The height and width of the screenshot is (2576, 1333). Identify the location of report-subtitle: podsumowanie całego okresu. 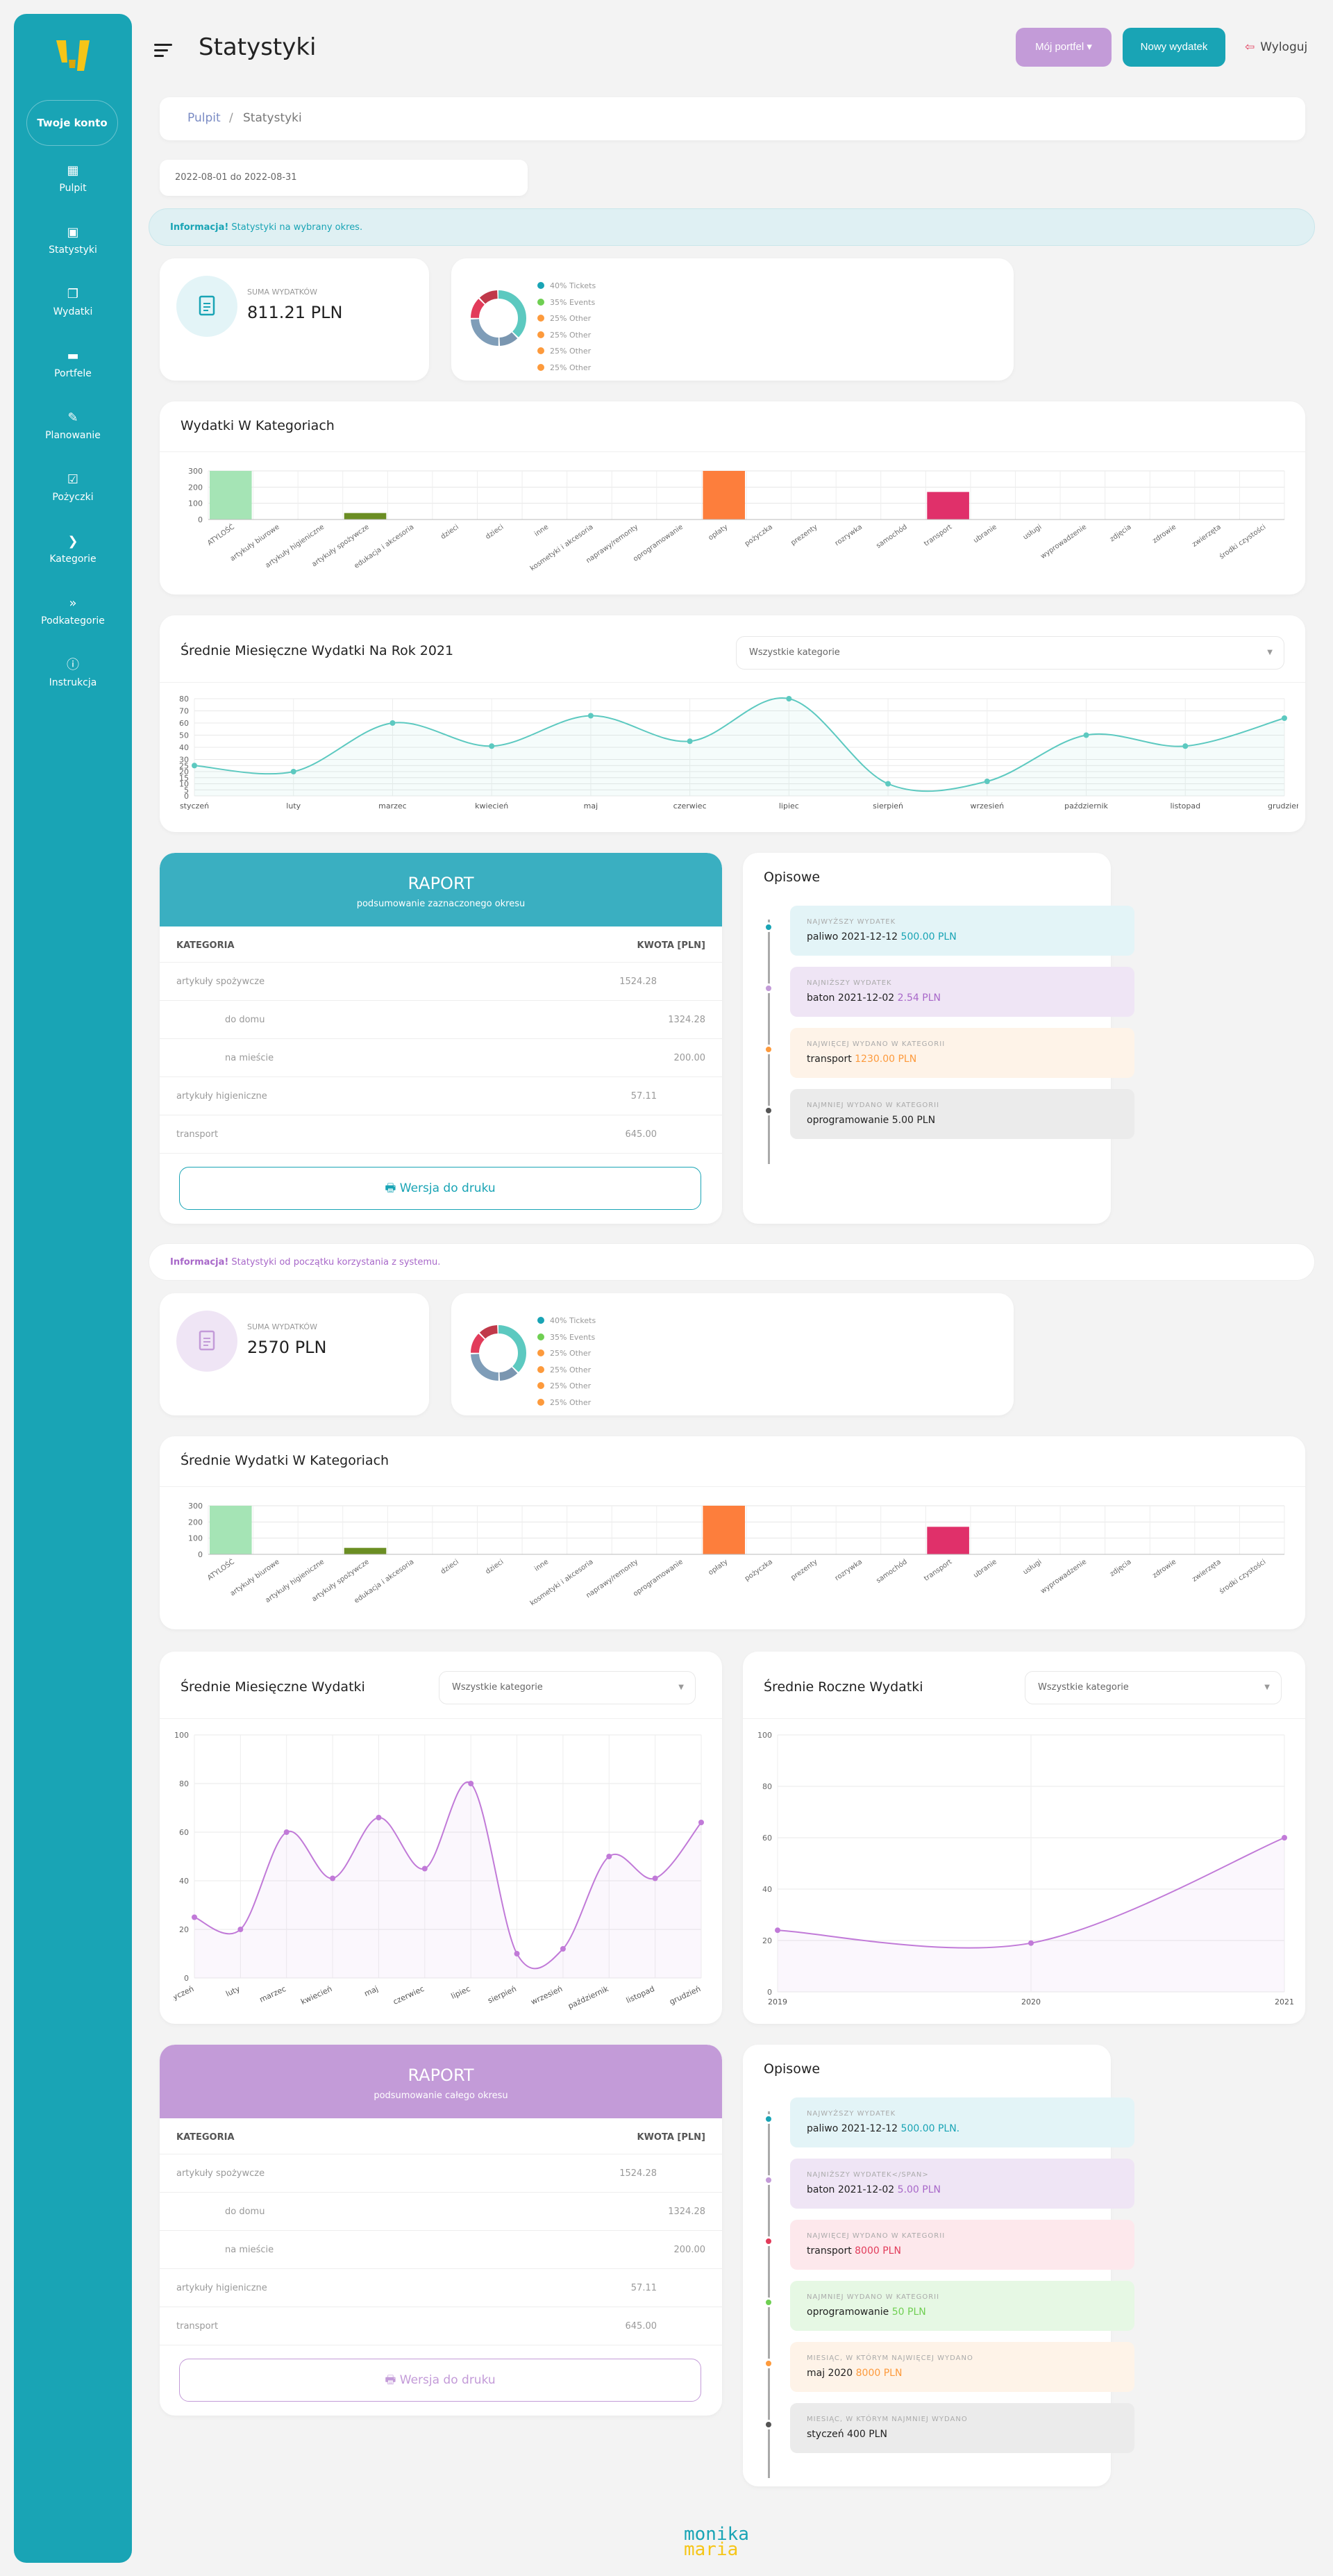
(441, 2096).